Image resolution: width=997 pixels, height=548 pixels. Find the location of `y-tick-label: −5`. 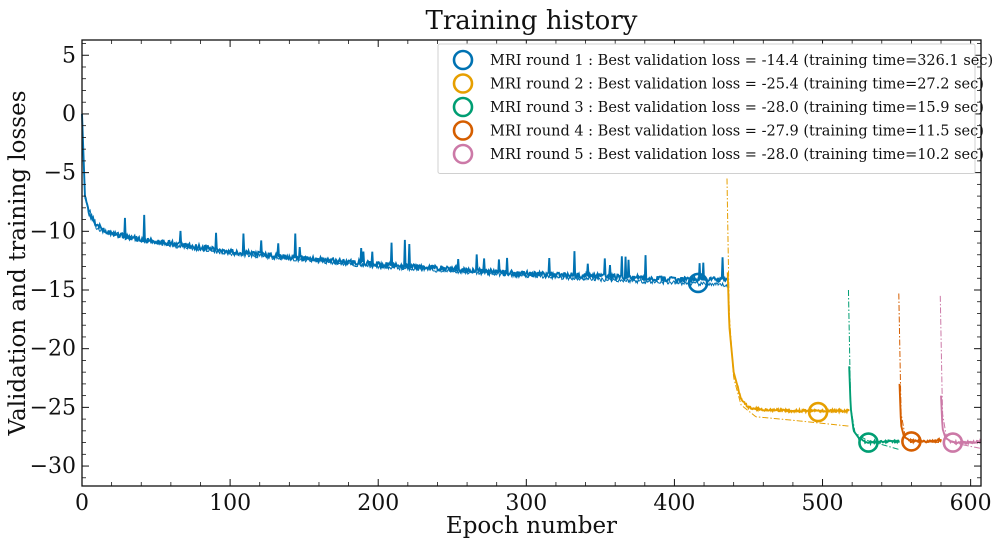

y-tick-label: −5 is located at coordinates (60, 173).